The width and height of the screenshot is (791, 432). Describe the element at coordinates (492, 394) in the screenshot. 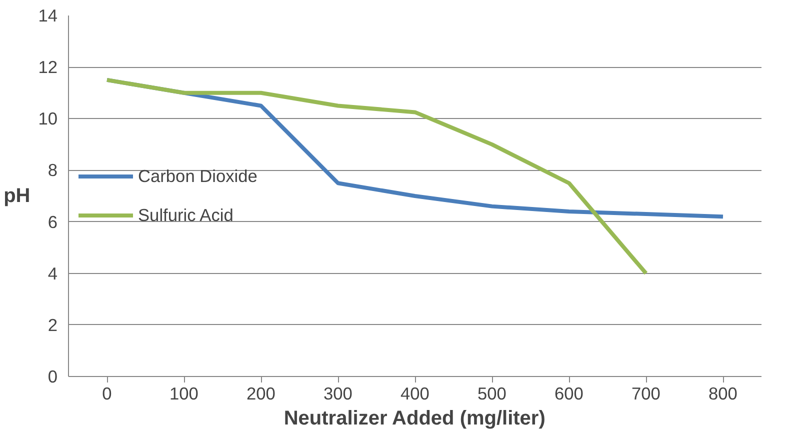

I see `x-tick-label: 500` at that location.